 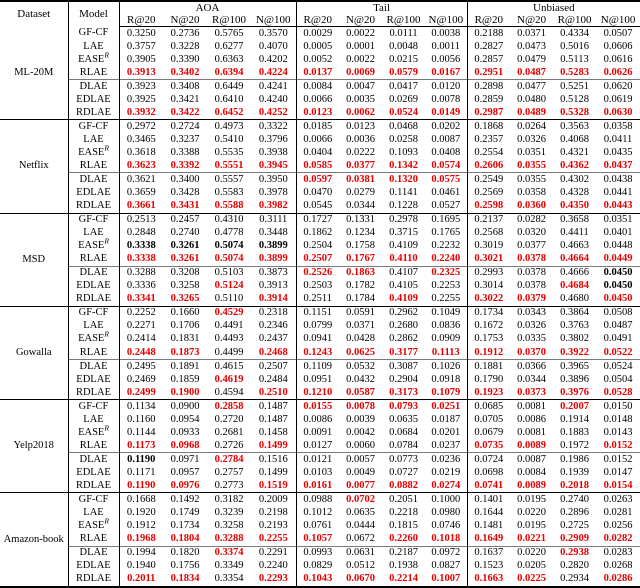 What do you see at coordinates (532, 219) in the screenshot?
I see `metric-cell: 0.0282` at bounding box center [532, 219].